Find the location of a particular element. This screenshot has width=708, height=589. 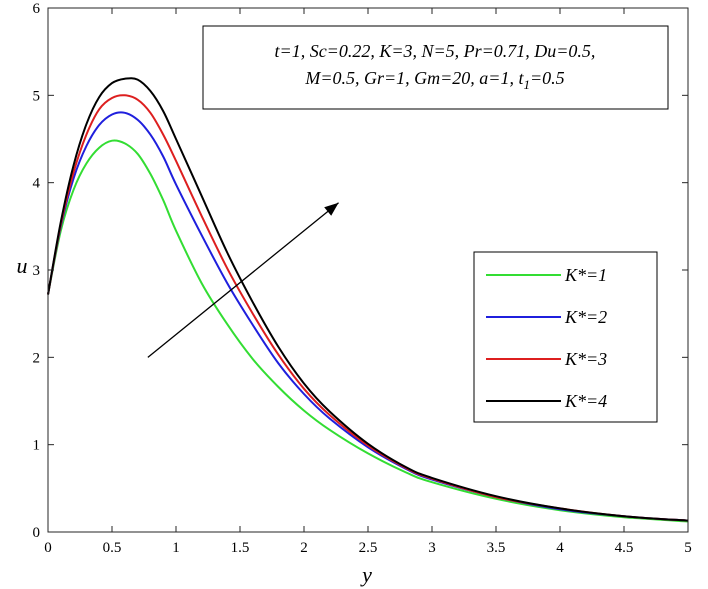

y-tick-label: 5 is located at coordinates (37, 96).